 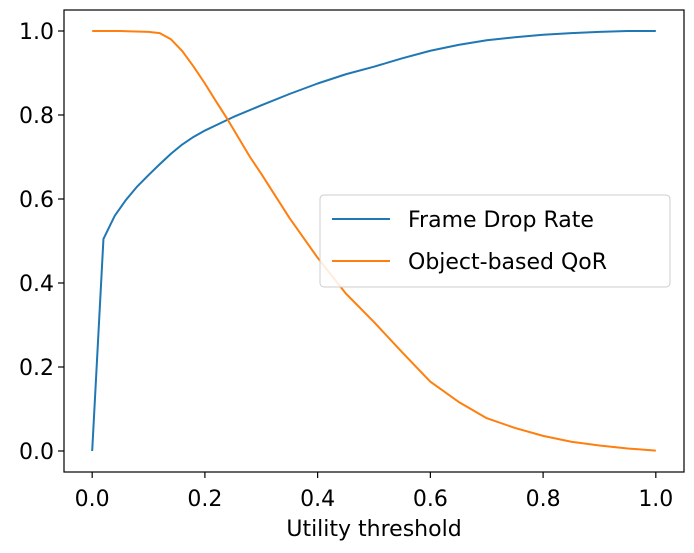 What do you see at coordinates (36, 116) in the screenshot?
I see `y-tick-label: 0.8` at bounding box center [36, 116].